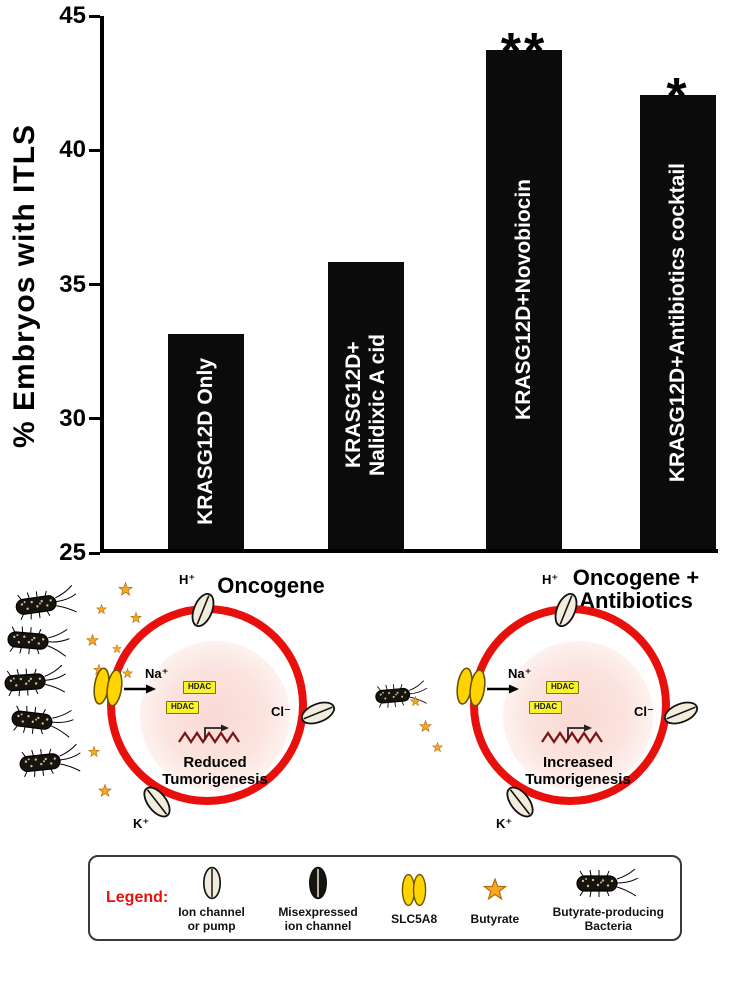 The height and width of the screenshot is (994, 750). I want to click on bar-4: KRASG12D+Antibiotics cocktail *, so click(678, 310).